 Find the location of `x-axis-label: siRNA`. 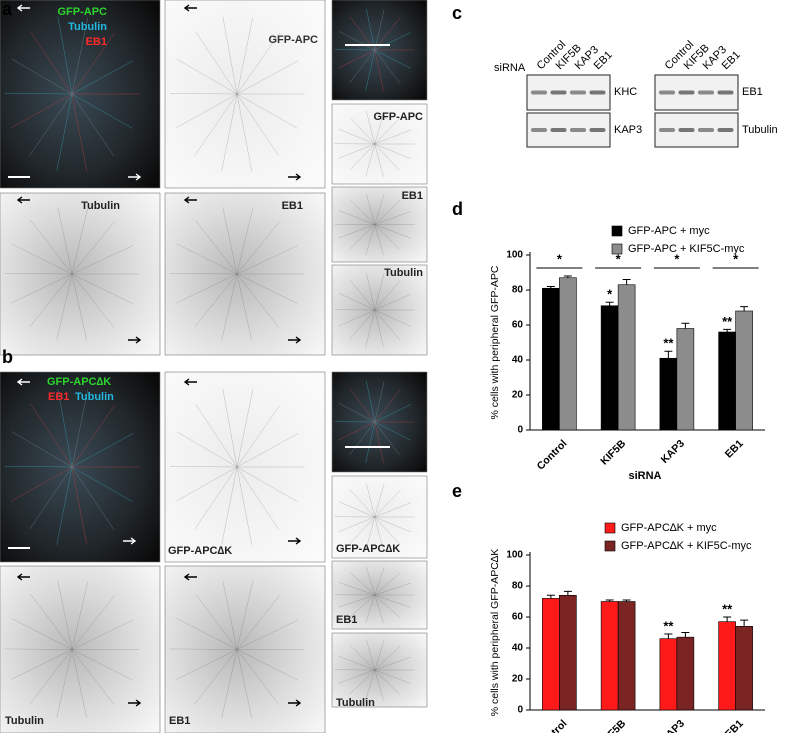

x-axis-label: siRNA is located at coordinates (644, 476).